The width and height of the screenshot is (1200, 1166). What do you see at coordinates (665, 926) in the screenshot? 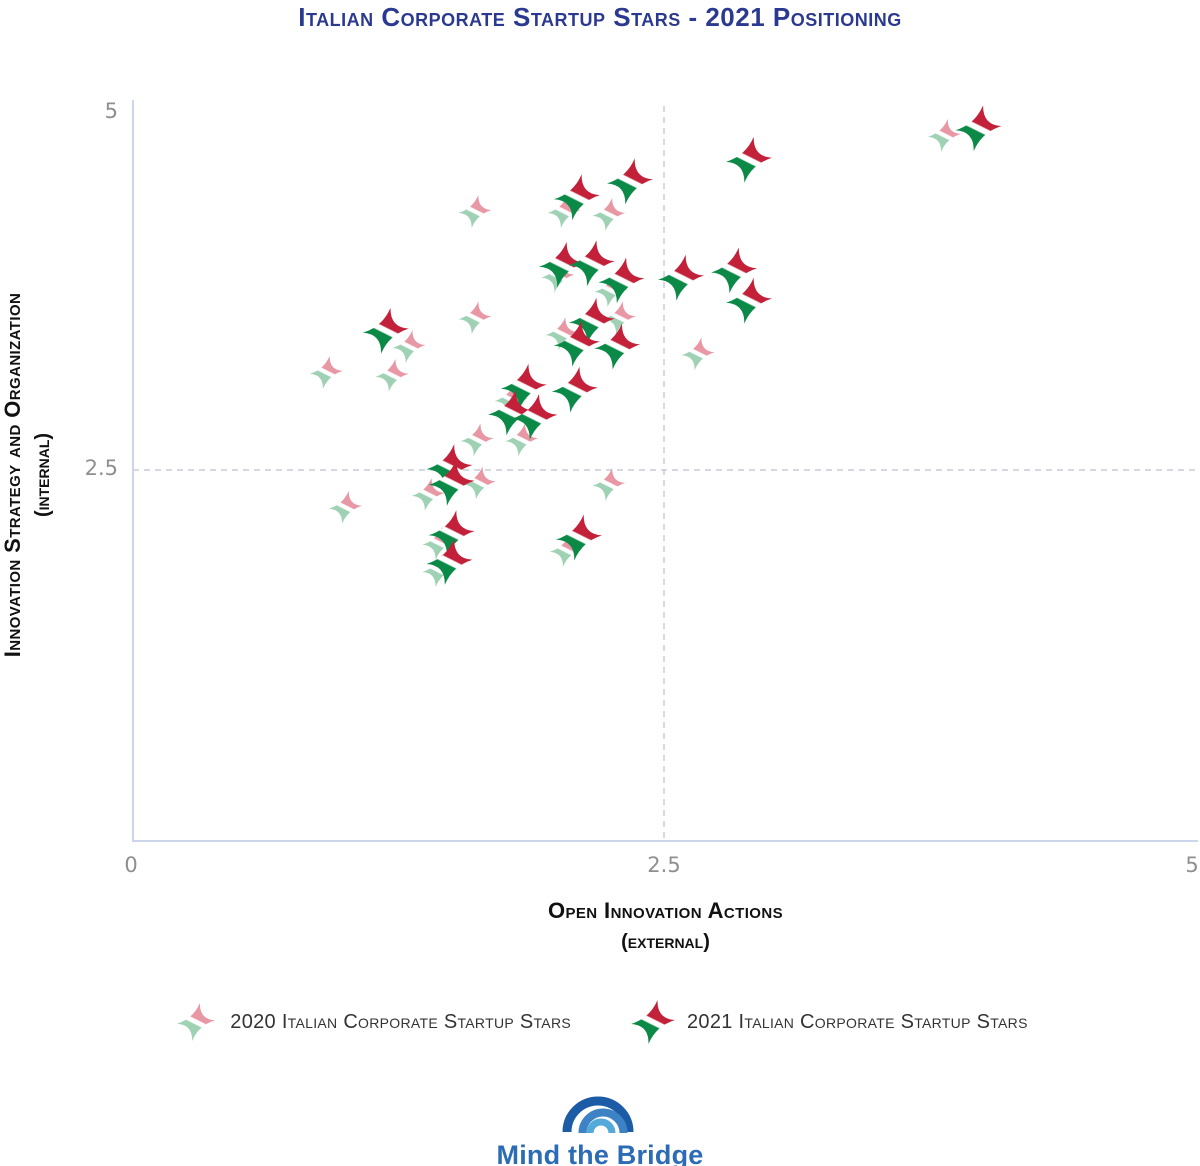
I see `x-axis-title: Open Innovation Actions (external)` at bounding box center [665, 926].